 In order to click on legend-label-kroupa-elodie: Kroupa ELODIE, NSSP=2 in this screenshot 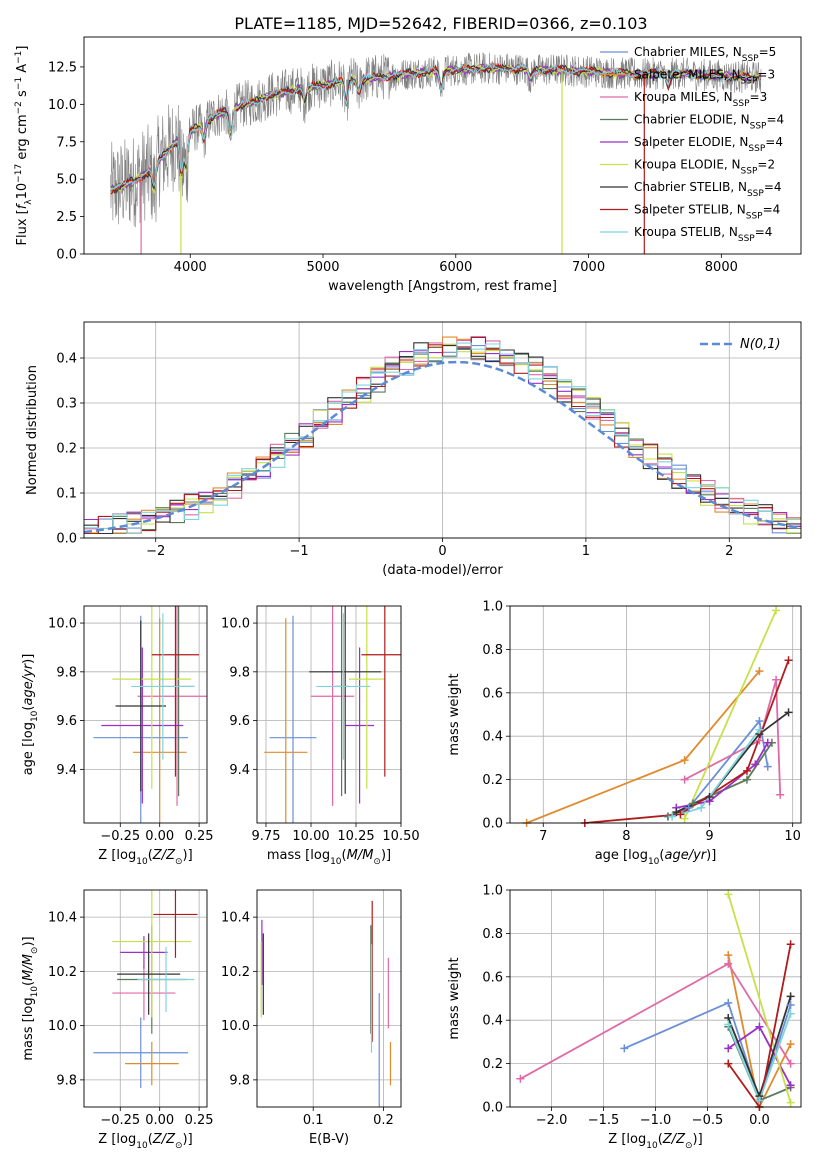, I will do `click(704, 167)`.